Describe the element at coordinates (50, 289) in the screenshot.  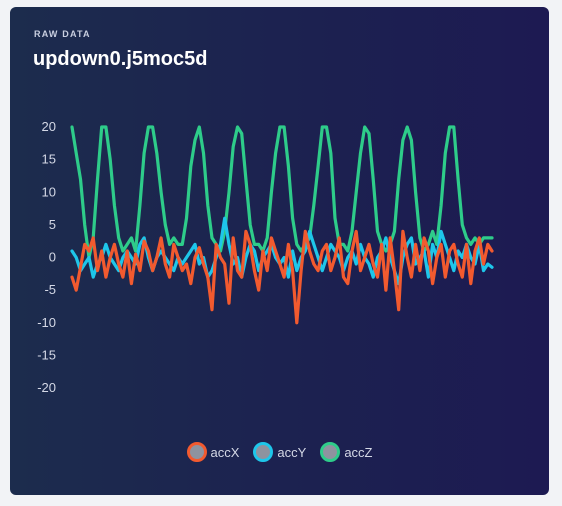
I see `y-tick-label: -5` at that location.